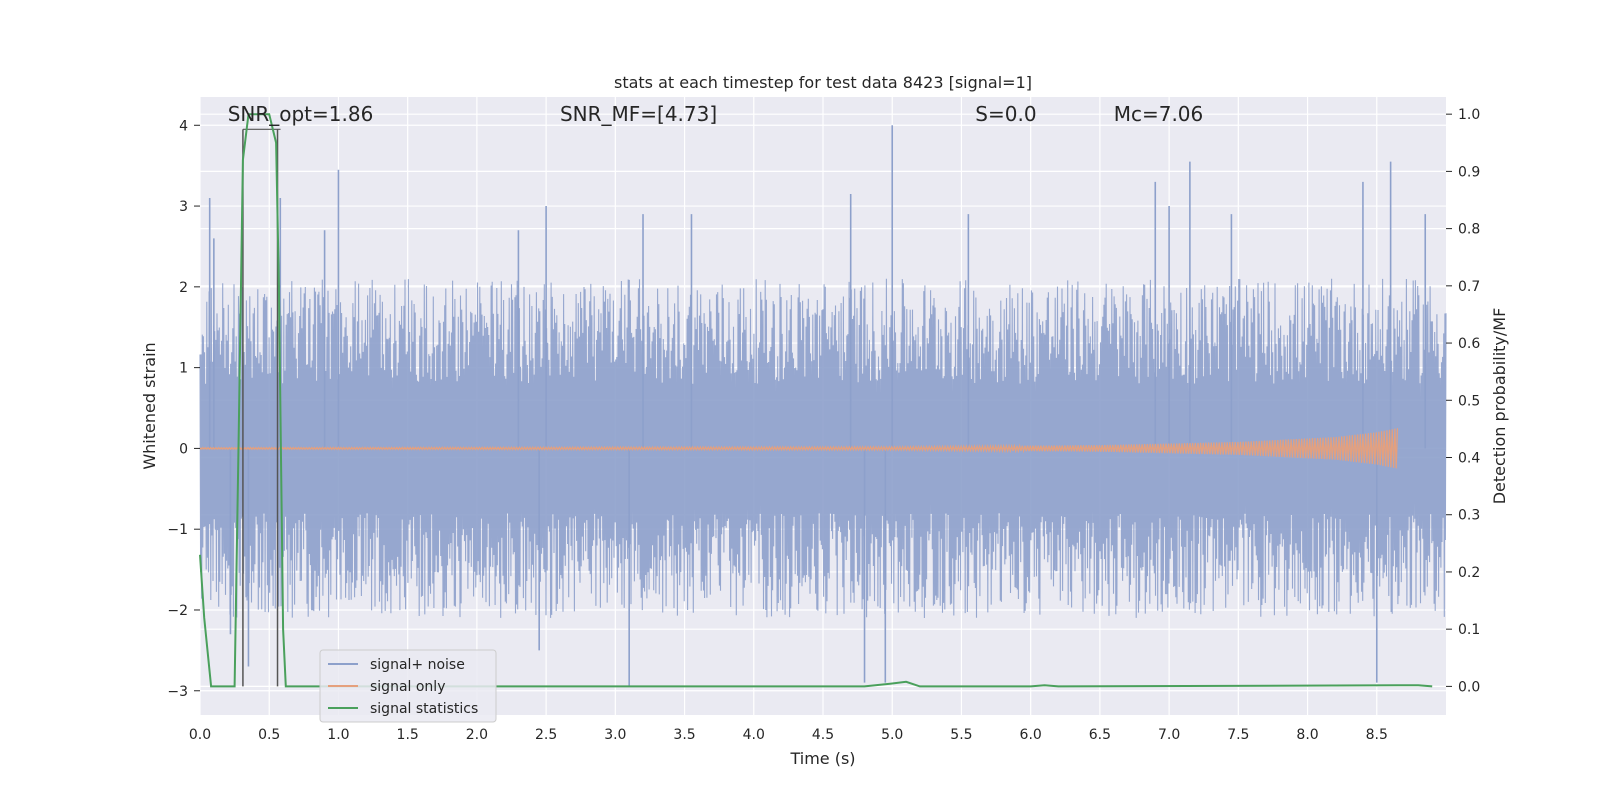 This screenshot has height=800, width=1600. I want to click on legend-box, so click(408, 686).